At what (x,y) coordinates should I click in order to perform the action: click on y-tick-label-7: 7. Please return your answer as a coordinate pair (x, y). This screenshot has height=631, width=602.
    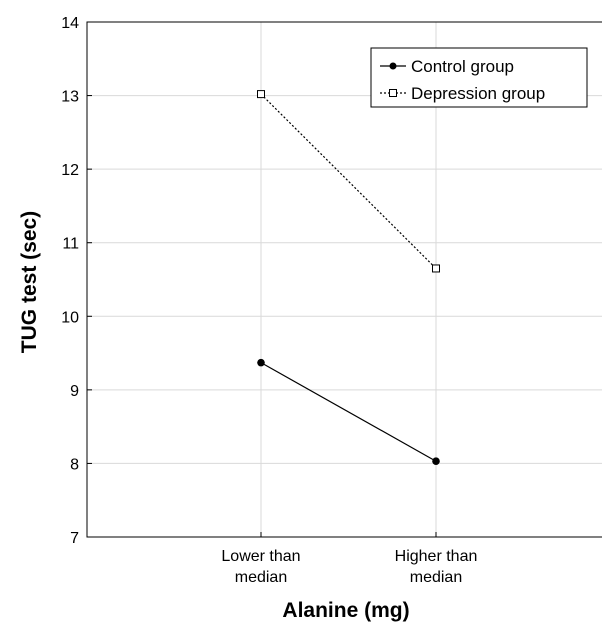
    Looking at the image, I should click on (74, 538).